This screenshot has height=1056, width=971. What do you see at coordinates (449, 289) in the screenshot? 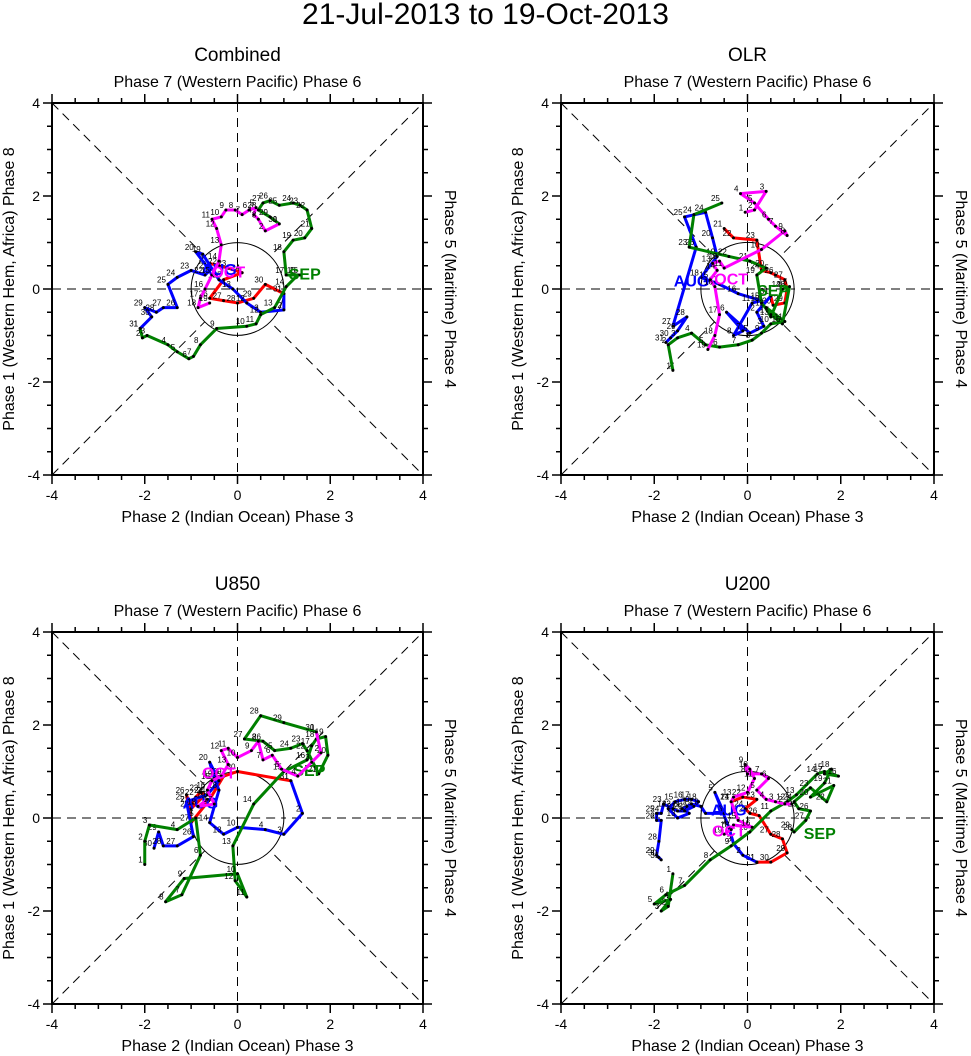
I see `y-axis-label-right: Phase 5 (Maritime) Phase 4` at bounding box center [449, 289].